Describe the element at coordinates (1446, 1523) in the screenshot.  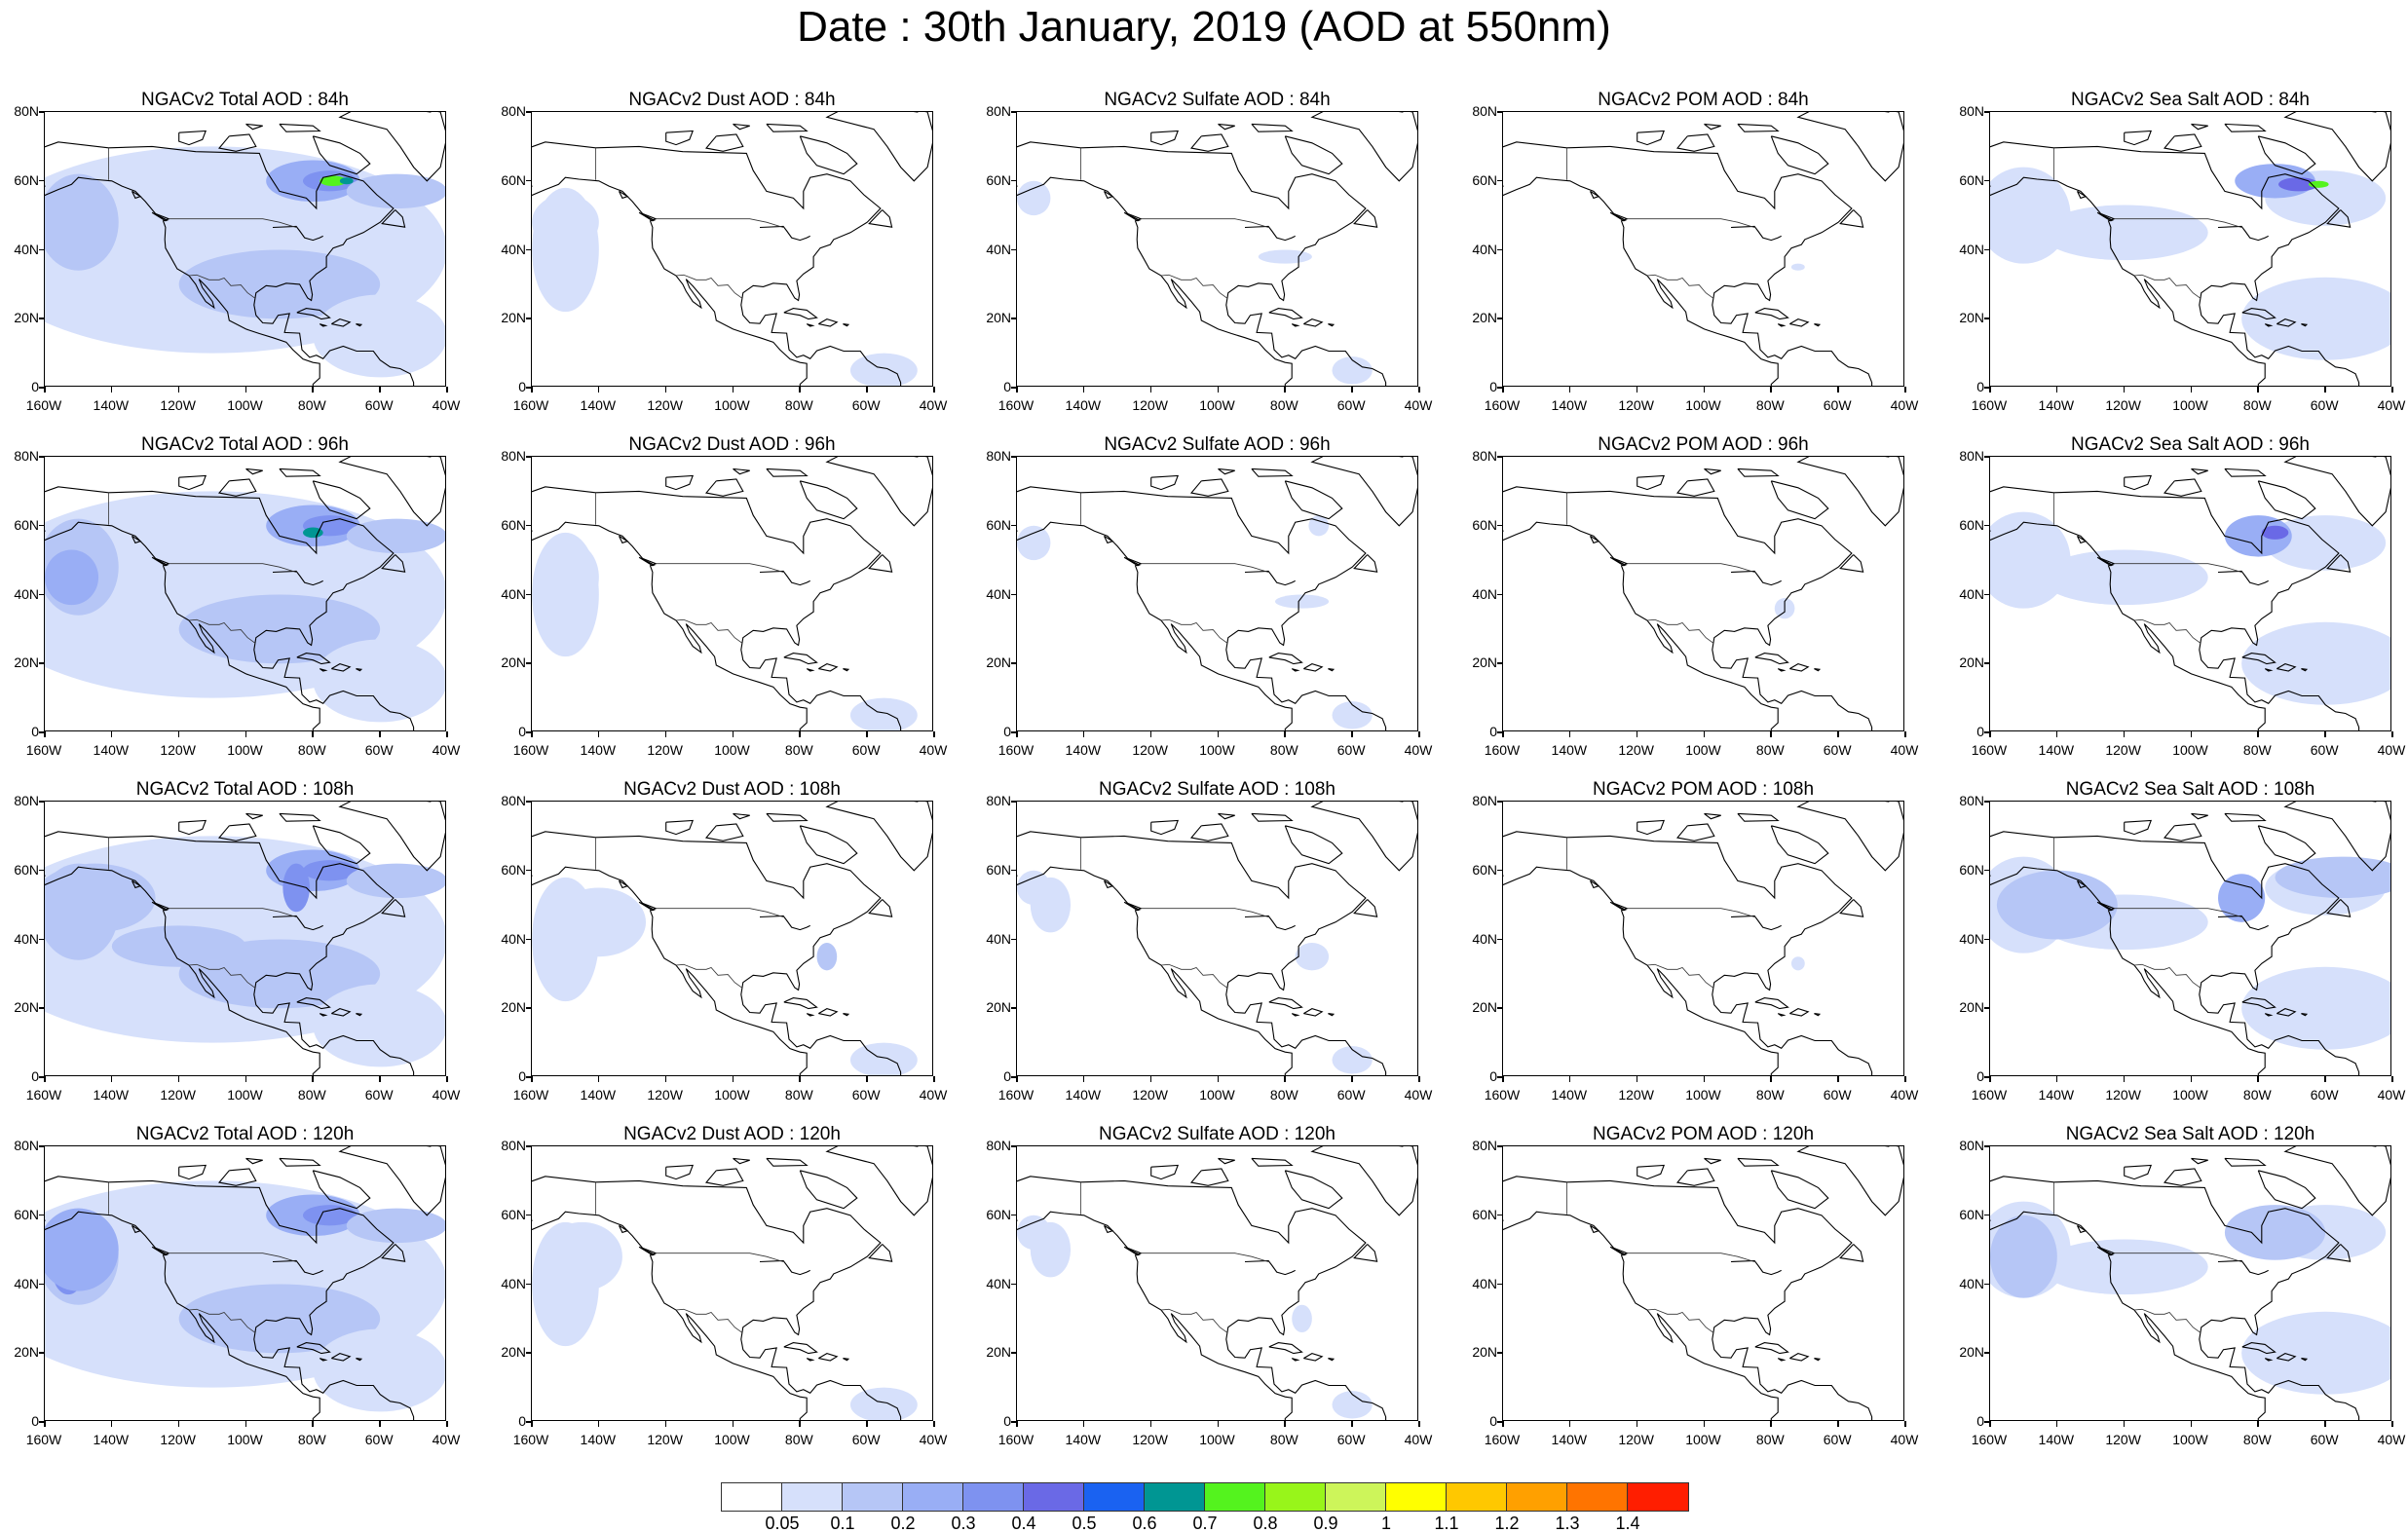
I see `colorbar-label: 1.1` at that location.